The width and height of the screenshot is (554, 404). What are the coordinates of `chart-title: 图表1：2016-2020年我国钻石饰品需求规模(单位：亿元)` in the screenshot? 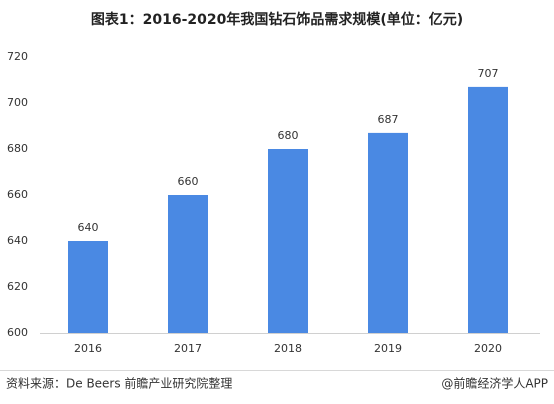 It's located at (277, 19).